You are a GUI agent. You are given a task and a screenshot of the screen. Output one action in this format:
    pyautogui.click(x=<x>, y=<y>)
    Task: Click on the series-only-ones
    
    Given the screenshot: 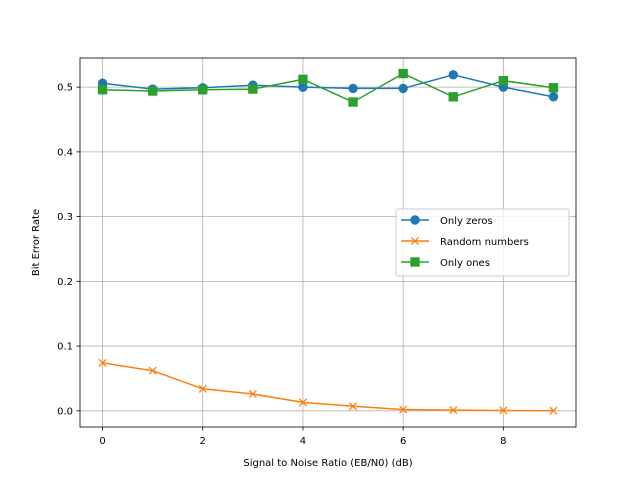 What is the action you would take?
    pyautogui.click(x=328, y=87)
    